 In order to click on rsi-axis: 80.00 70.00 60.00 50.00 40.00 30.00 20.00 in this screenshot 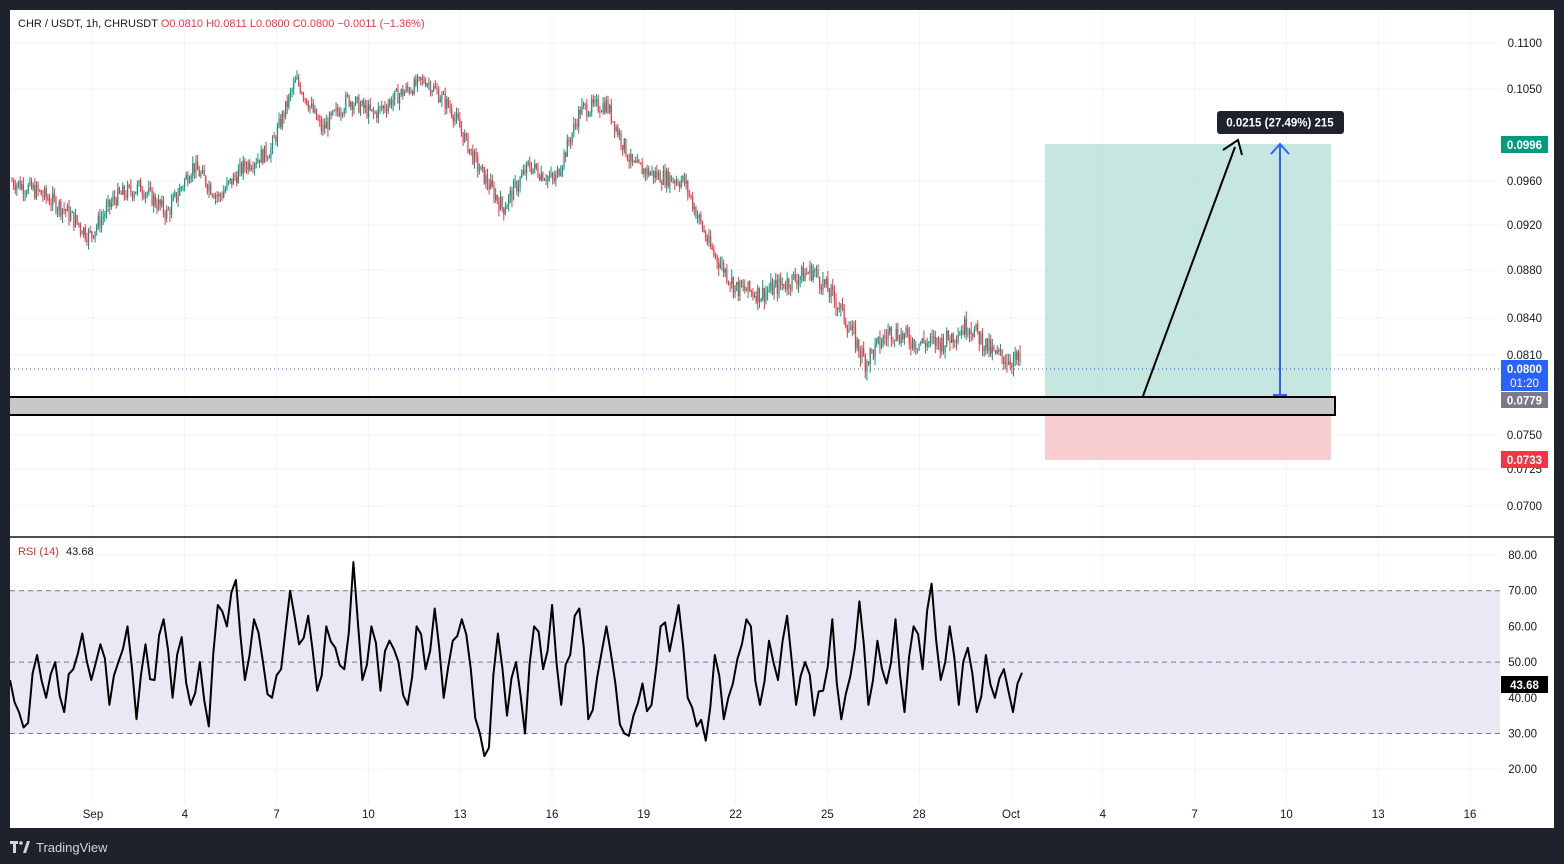, I will do `click(1522, 663)`.